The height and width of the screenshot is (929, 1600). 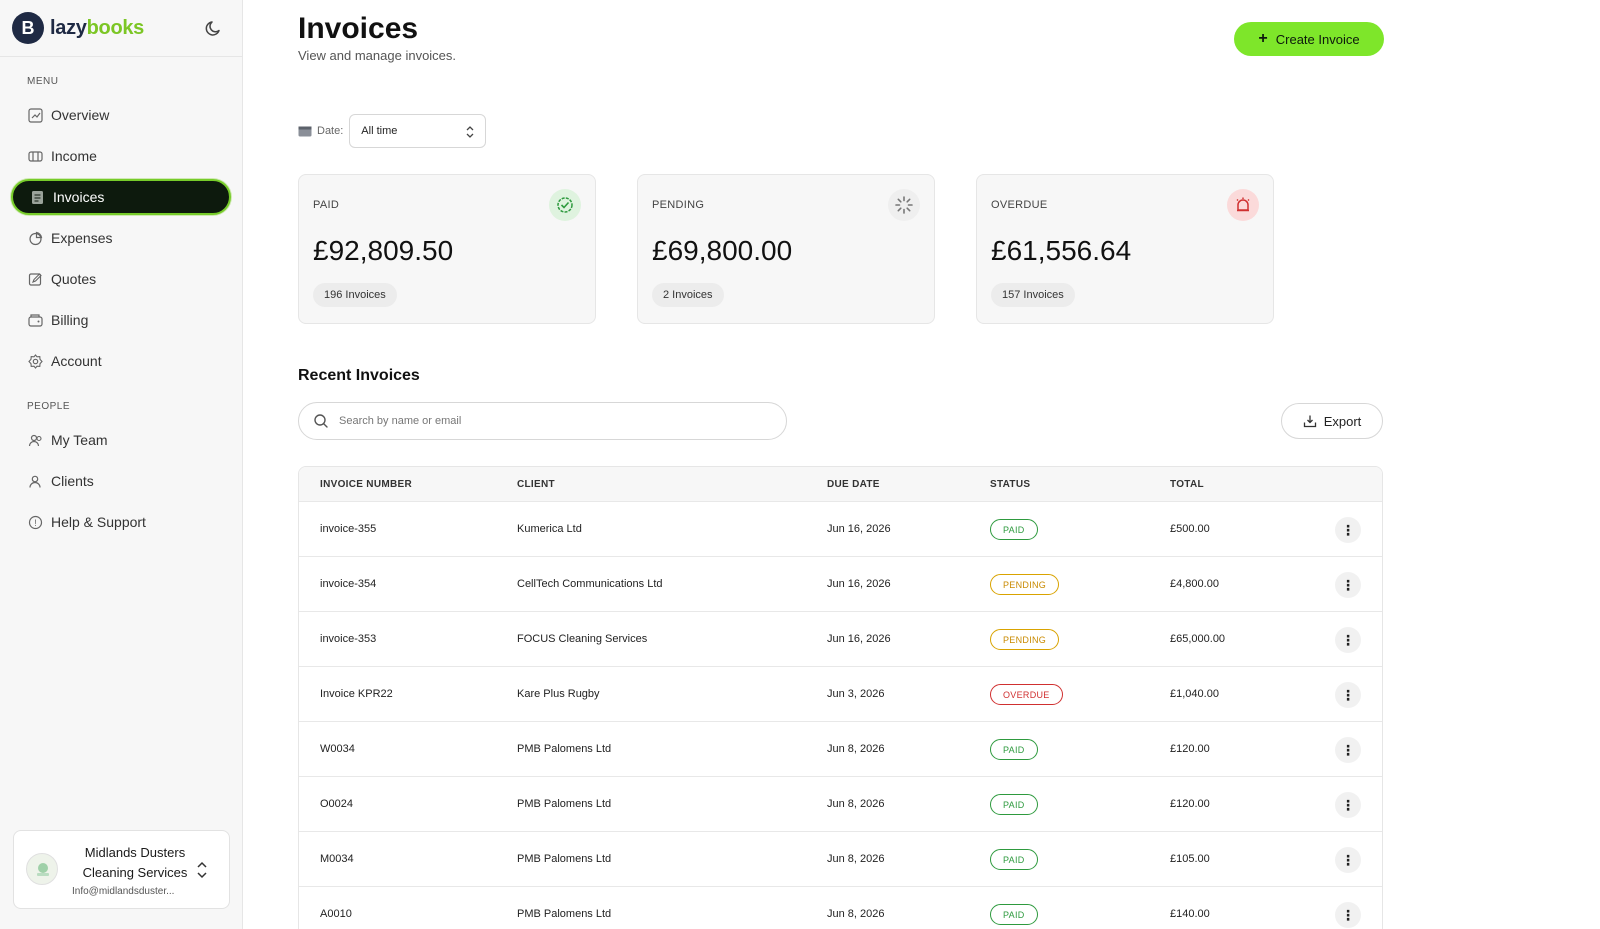 I want to click on sidebar-item-invoices: Invoices, so click(x=121, y=197).